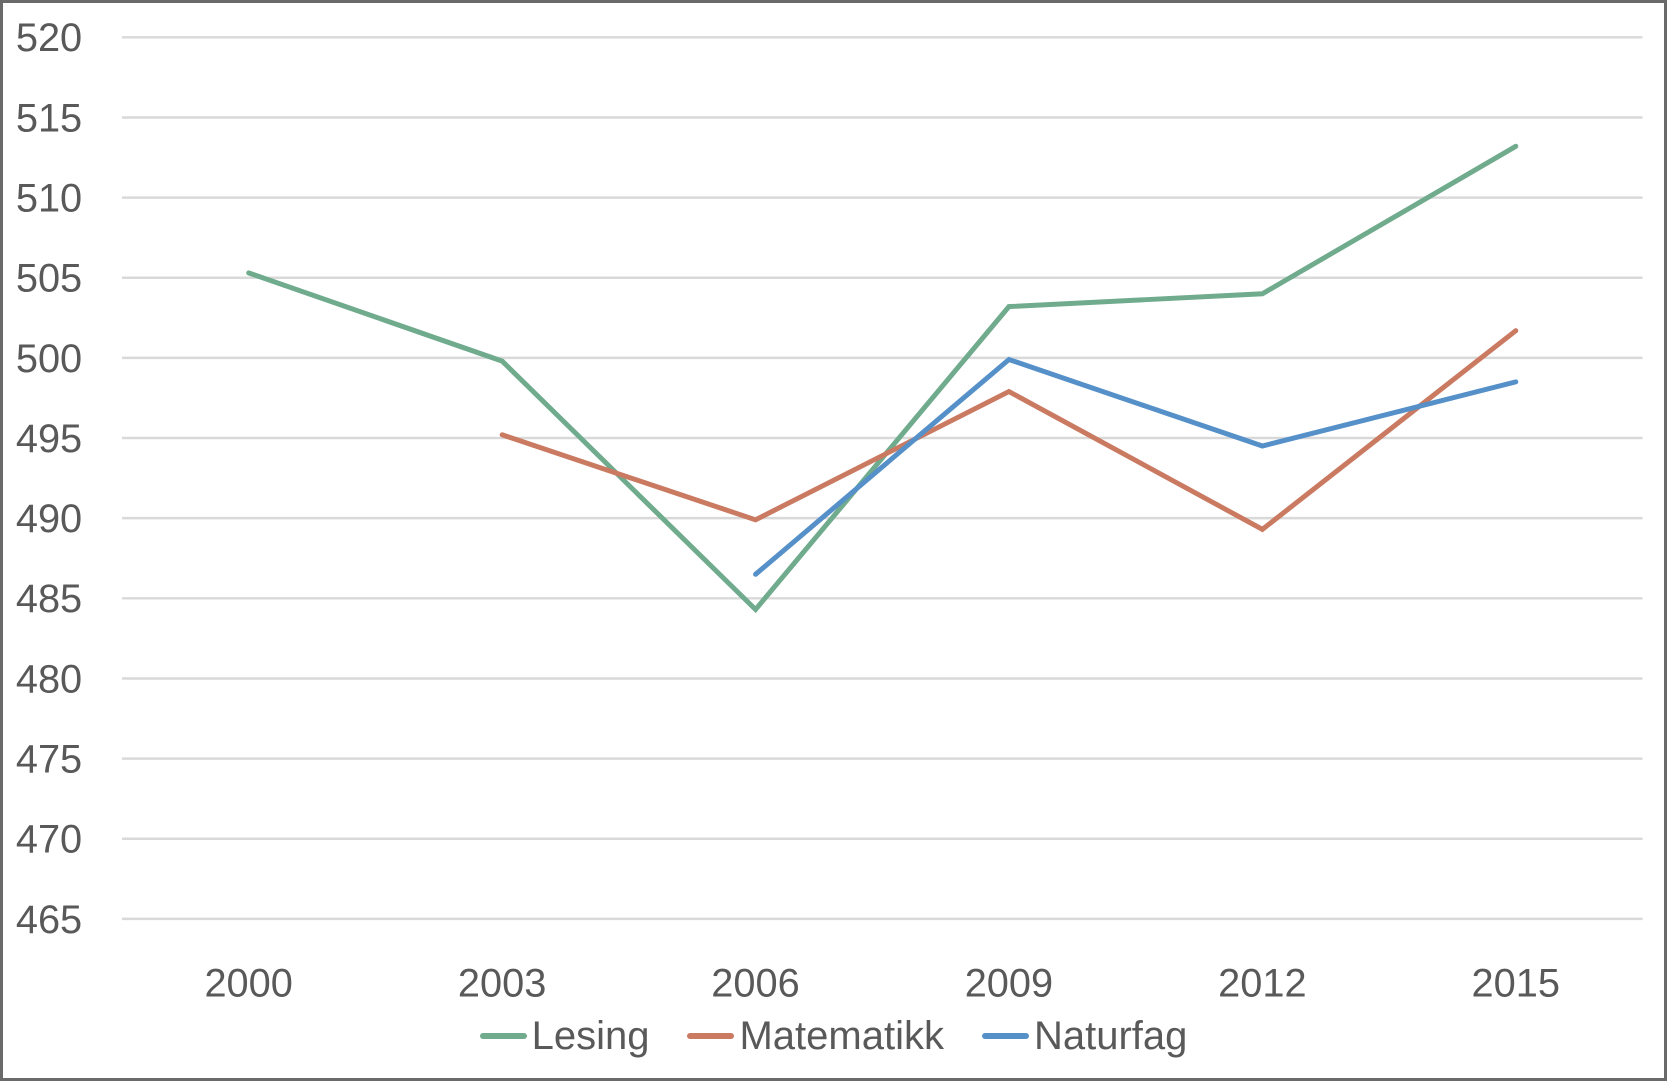  Describe the element at coordinates (1516, 983) in the screenshot. I see `x-axis-tick-2015: 2015` at that location.